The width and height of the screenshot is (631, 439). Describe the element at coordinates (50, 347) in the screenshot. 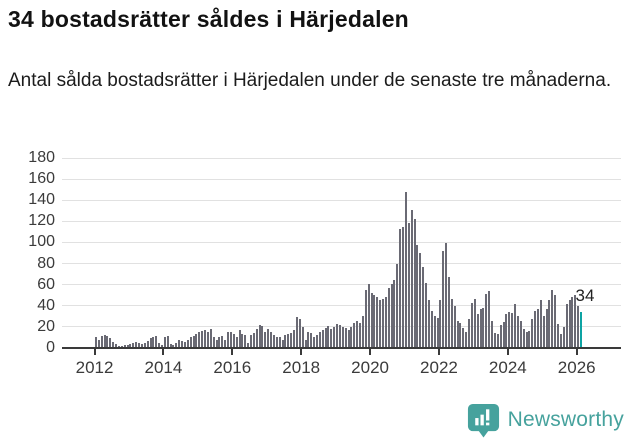

I see `y-axis-label: 0` at that location.